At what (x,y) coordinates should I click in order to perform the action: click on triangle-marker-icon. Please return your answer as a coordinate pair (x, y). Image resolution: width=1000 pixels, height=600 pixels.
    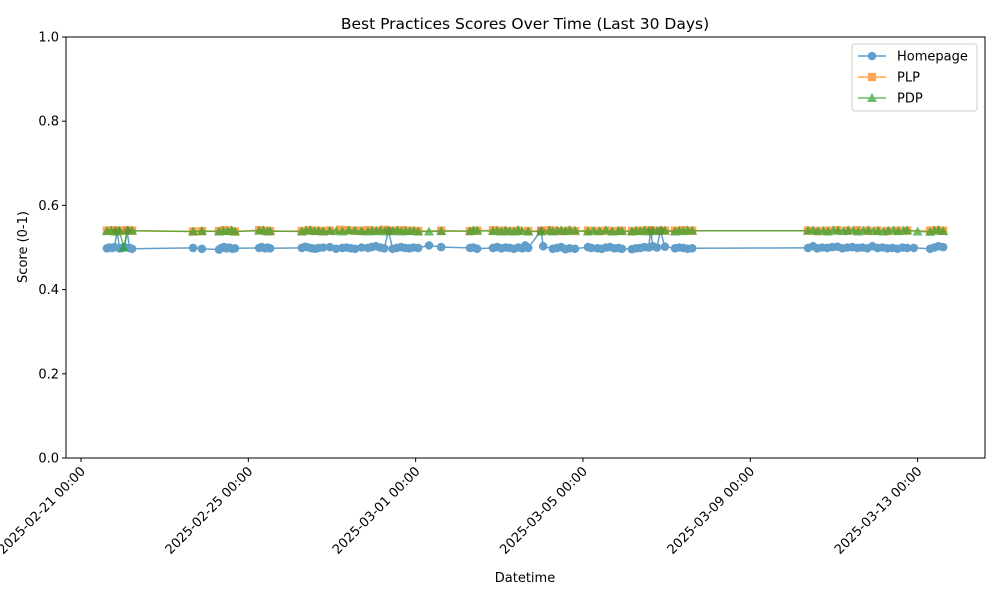
    Looking at the image, I should click on (872, 97).